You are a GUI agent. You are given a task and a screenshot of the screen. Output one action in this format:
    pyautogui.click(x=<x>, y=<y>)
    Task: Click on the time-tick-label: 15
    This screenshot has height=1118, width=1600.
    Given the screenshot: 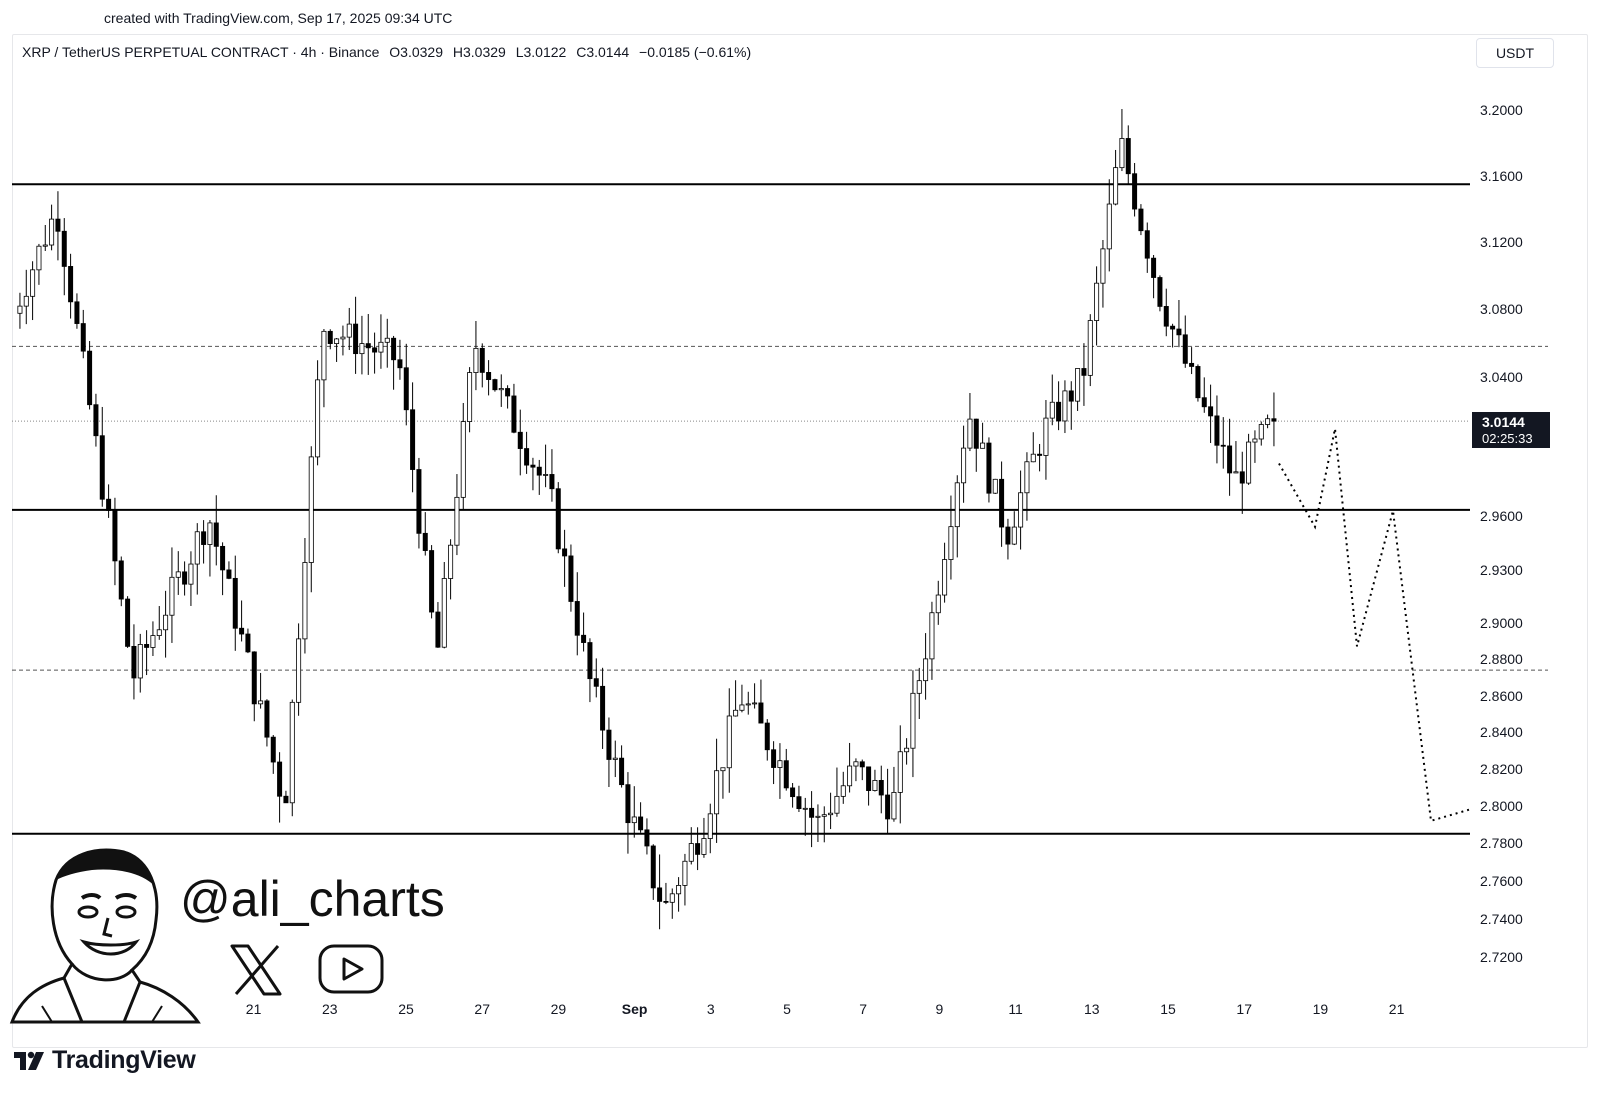 What is the action you would take?
    pyautogui.click(x=1168, y=1009)
    